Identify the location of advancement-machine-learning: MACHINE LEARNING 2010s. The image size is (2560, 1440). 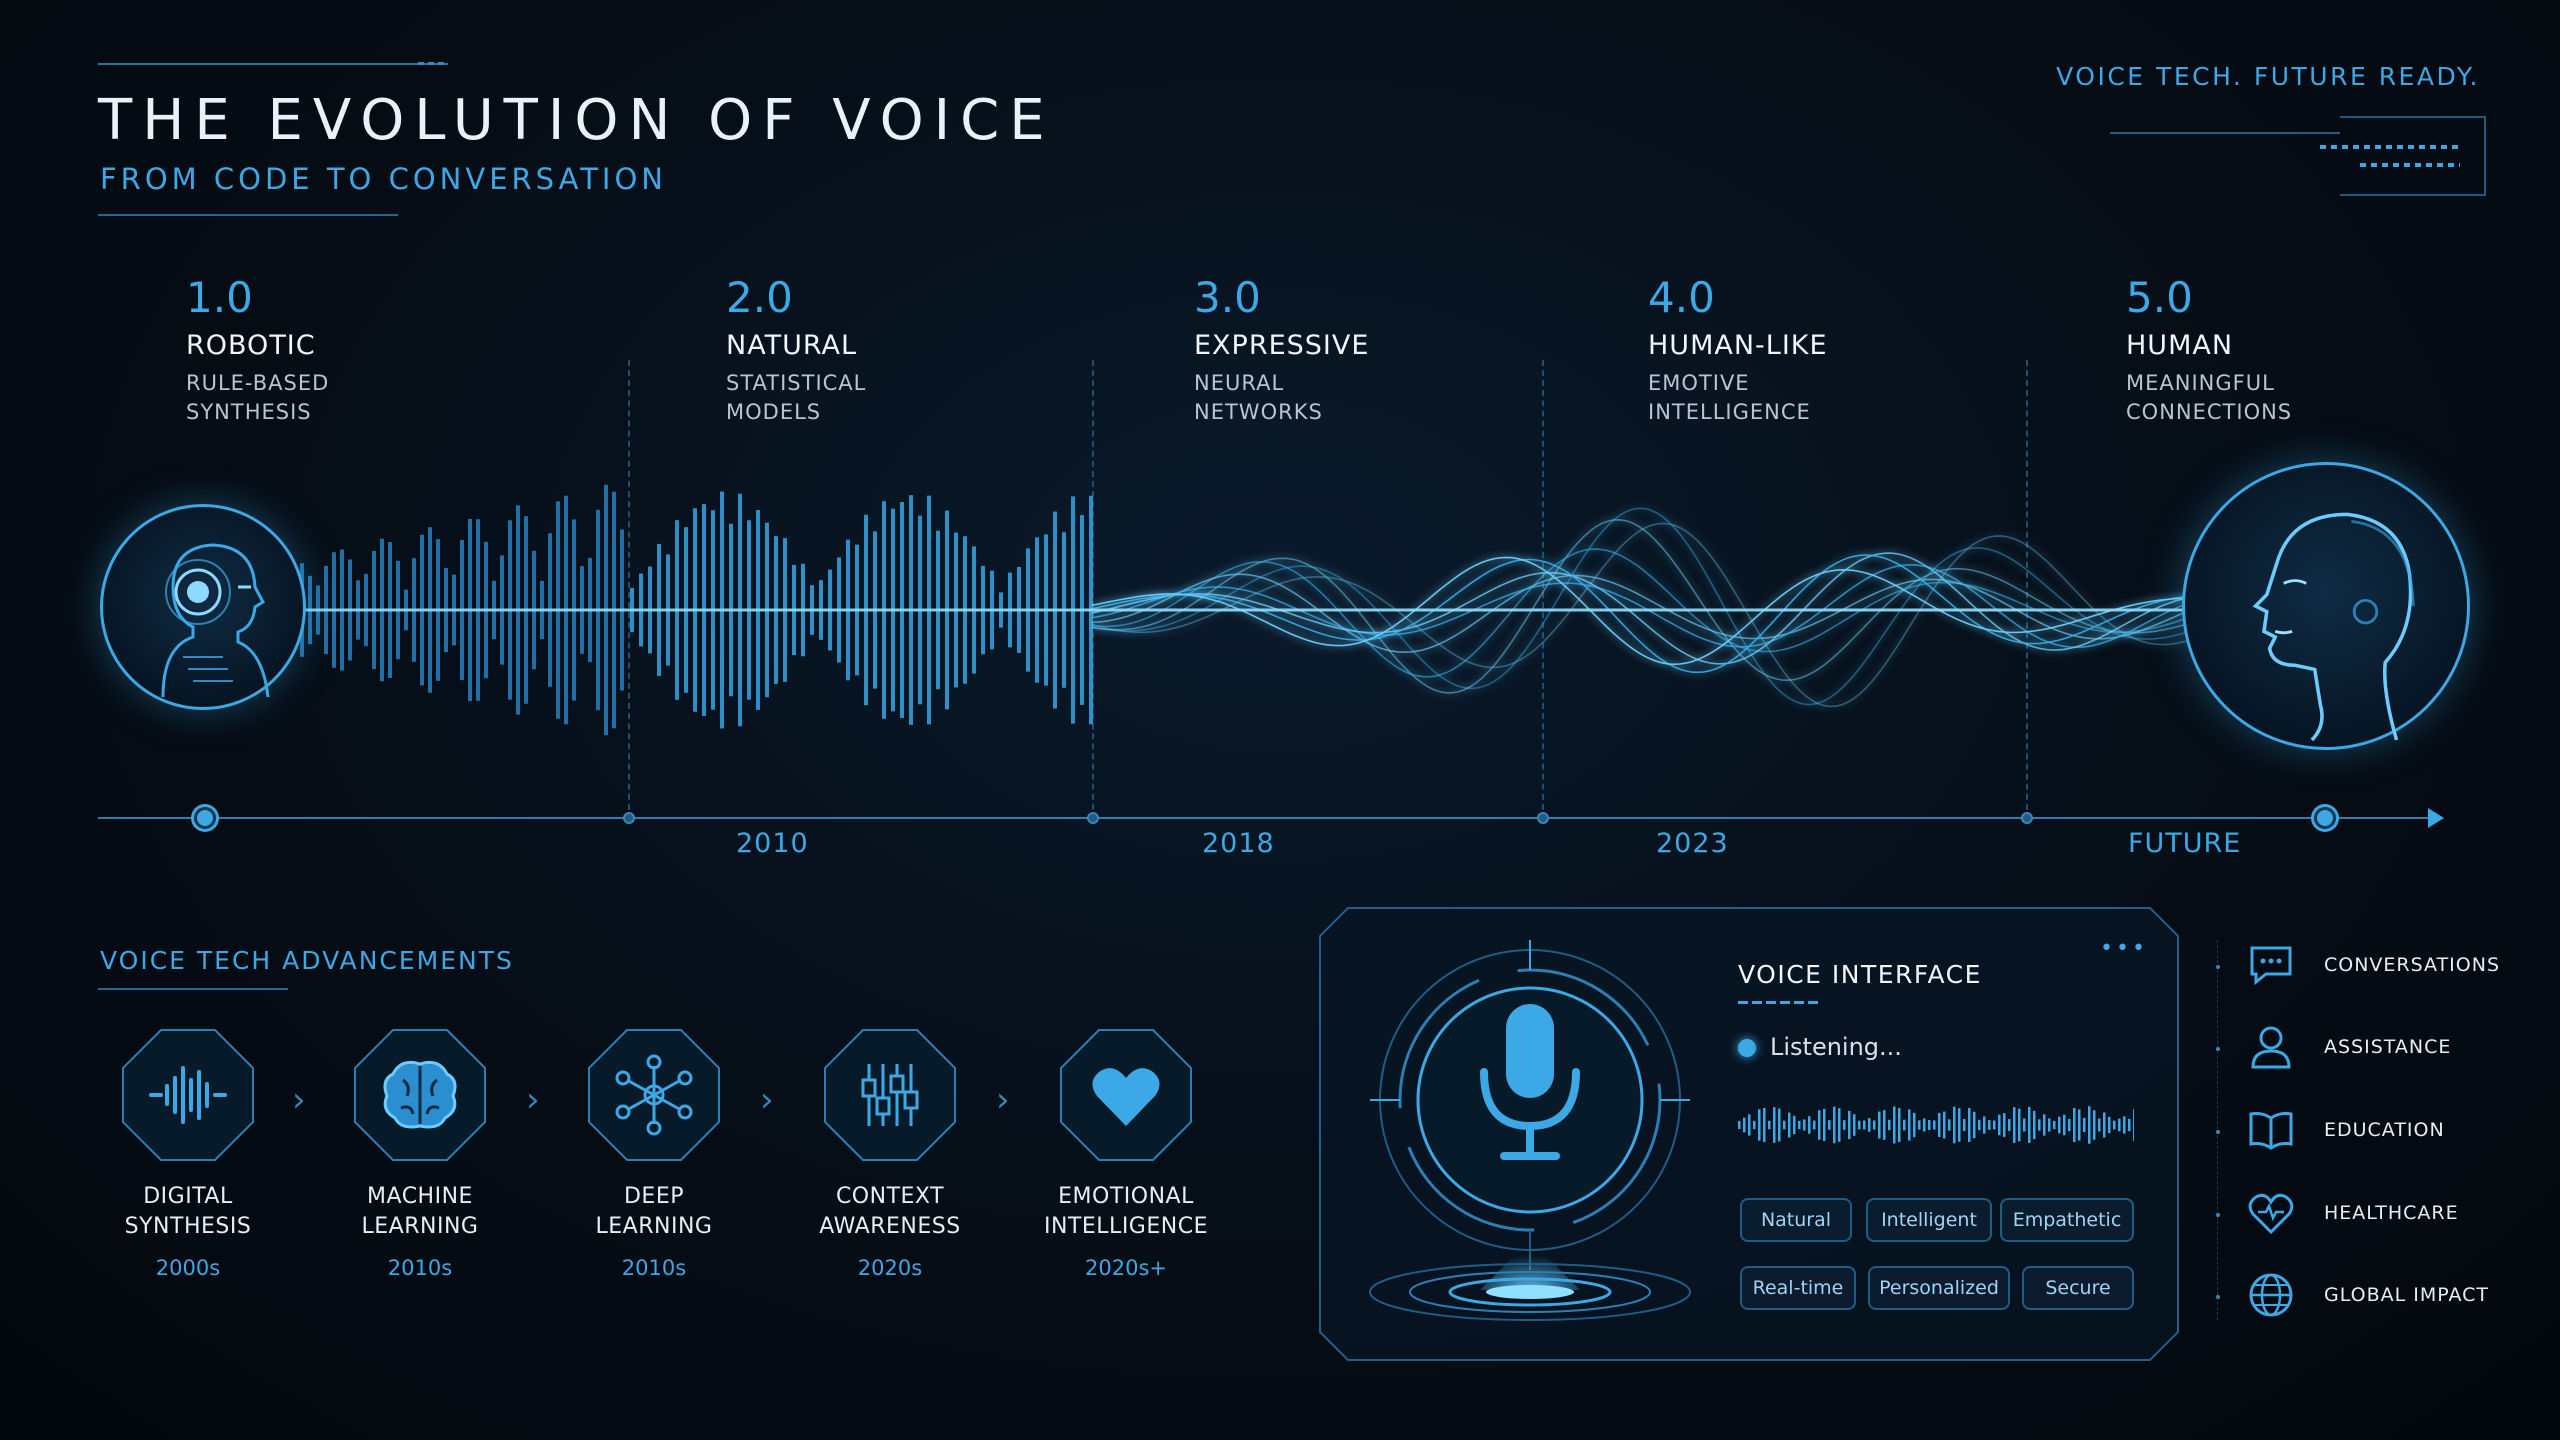
(420, 1154).